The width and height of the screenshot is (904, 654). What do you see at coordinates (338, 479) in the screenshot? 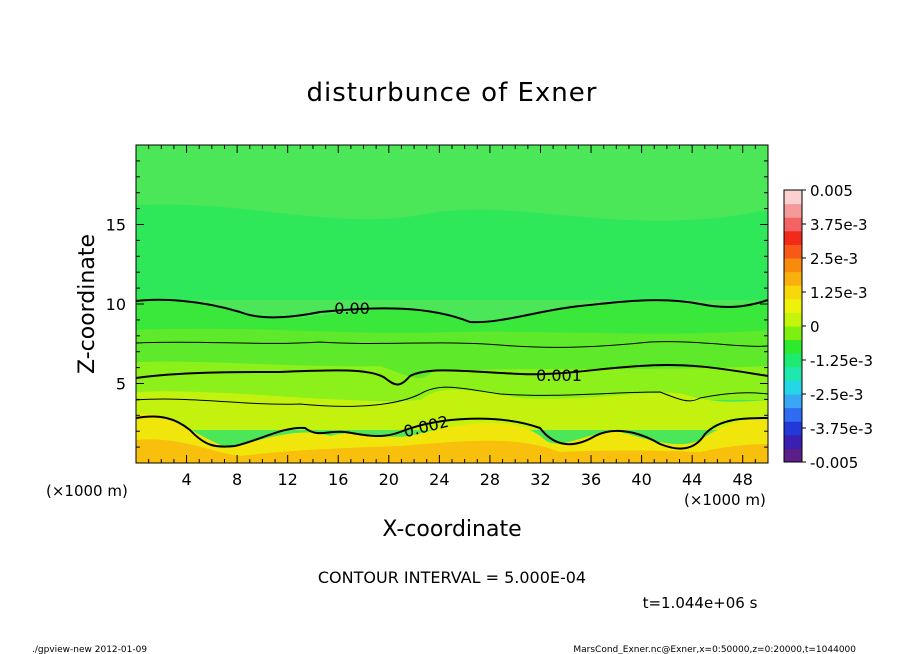
I see `x-tick-label: 16` at bounding box center [338, 479].